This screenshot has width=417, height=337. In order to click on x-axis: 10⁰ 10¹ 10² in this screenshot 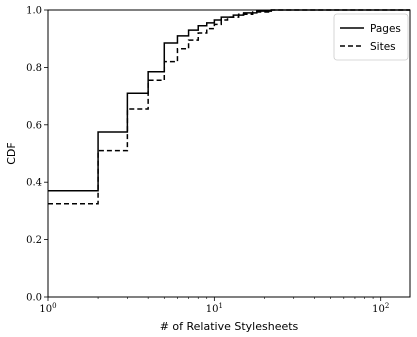, I will do `click(214, 306)`.